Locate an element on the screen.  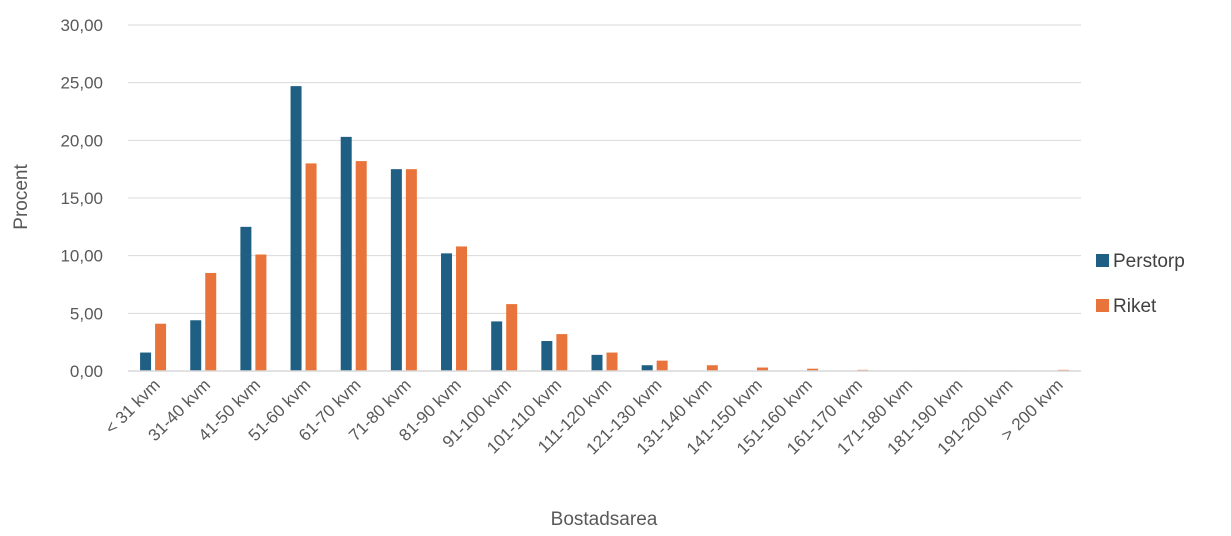
y-tick-label: 0,00 is located at coordinates (86, 371).